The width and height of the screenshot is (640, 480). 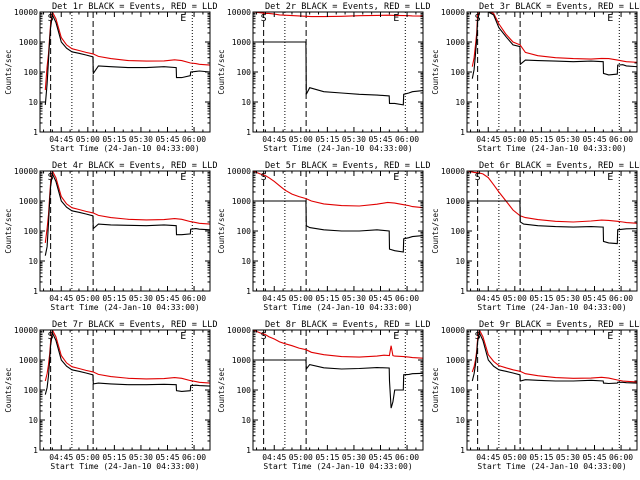 I want to click on panel-title: Det 8r BLACK = Events, RED = LLD, so click(x=348, y=325).